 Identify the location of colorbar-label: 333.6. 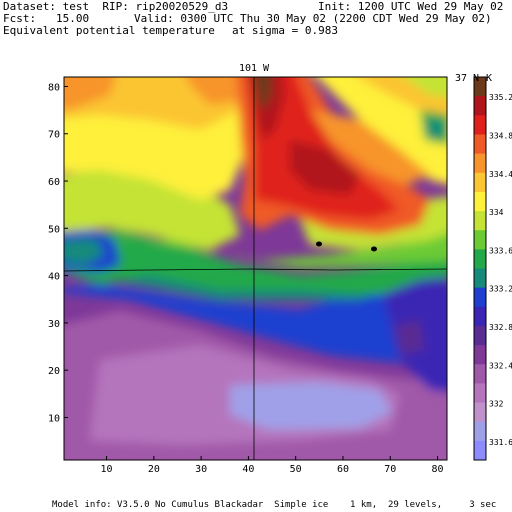
(500, 250).